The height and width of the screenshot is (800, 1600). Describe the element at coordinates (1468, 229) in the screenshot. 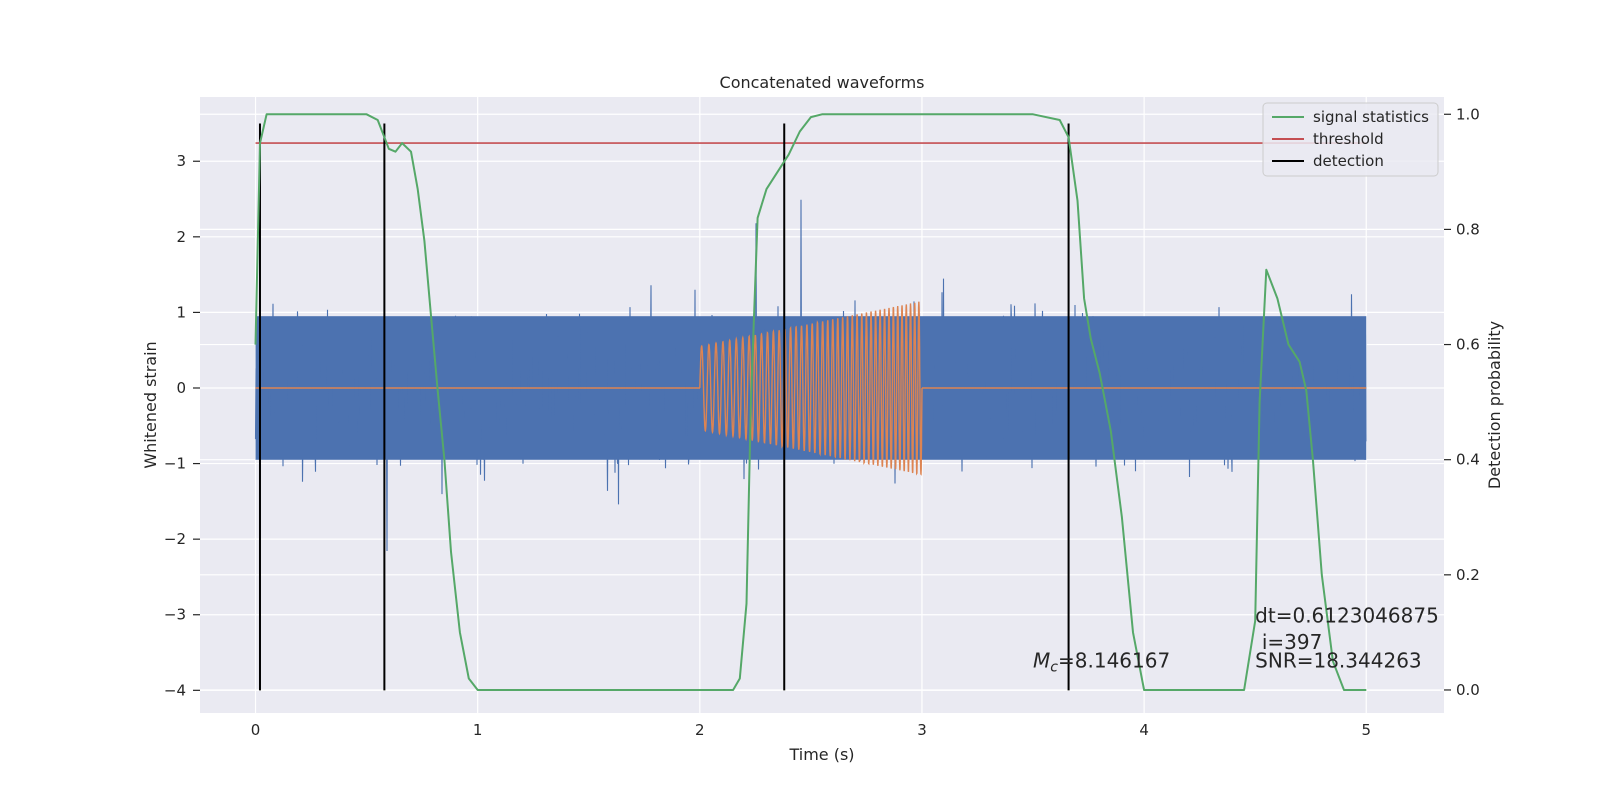

I see `y2-tick-label: 0.8` at that location.